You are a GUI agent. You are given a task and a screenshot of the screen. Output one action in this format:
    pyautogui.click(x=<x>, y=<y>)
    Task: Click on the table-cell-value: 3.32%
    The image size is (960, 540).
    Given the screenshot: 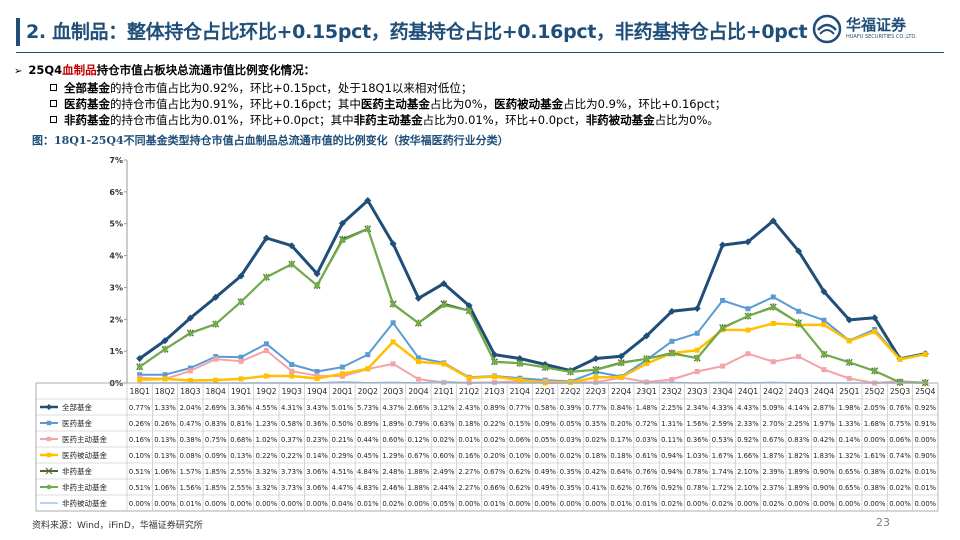 What is the action you would take?
    pyautogui.click(x=267, y=488)
    